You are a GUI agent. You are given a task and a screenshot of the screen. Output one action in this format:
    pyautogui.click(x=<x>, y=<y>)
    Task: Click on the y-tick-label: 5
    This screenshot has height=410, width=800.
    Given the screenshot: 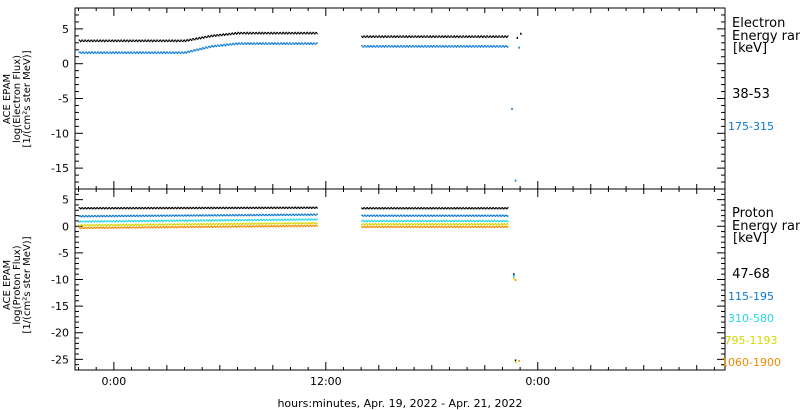 What is the action you would take?
    pyautogui.click(x=65, y=200)
    